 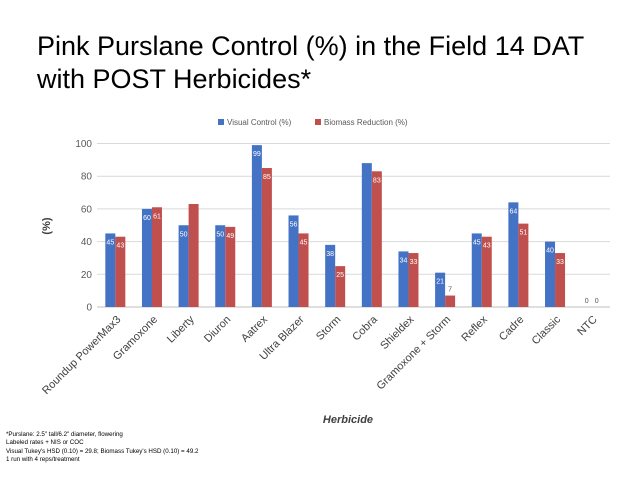 I want to click on x-category-label: Gramoxone + Storm, so click(x=413, y=353).